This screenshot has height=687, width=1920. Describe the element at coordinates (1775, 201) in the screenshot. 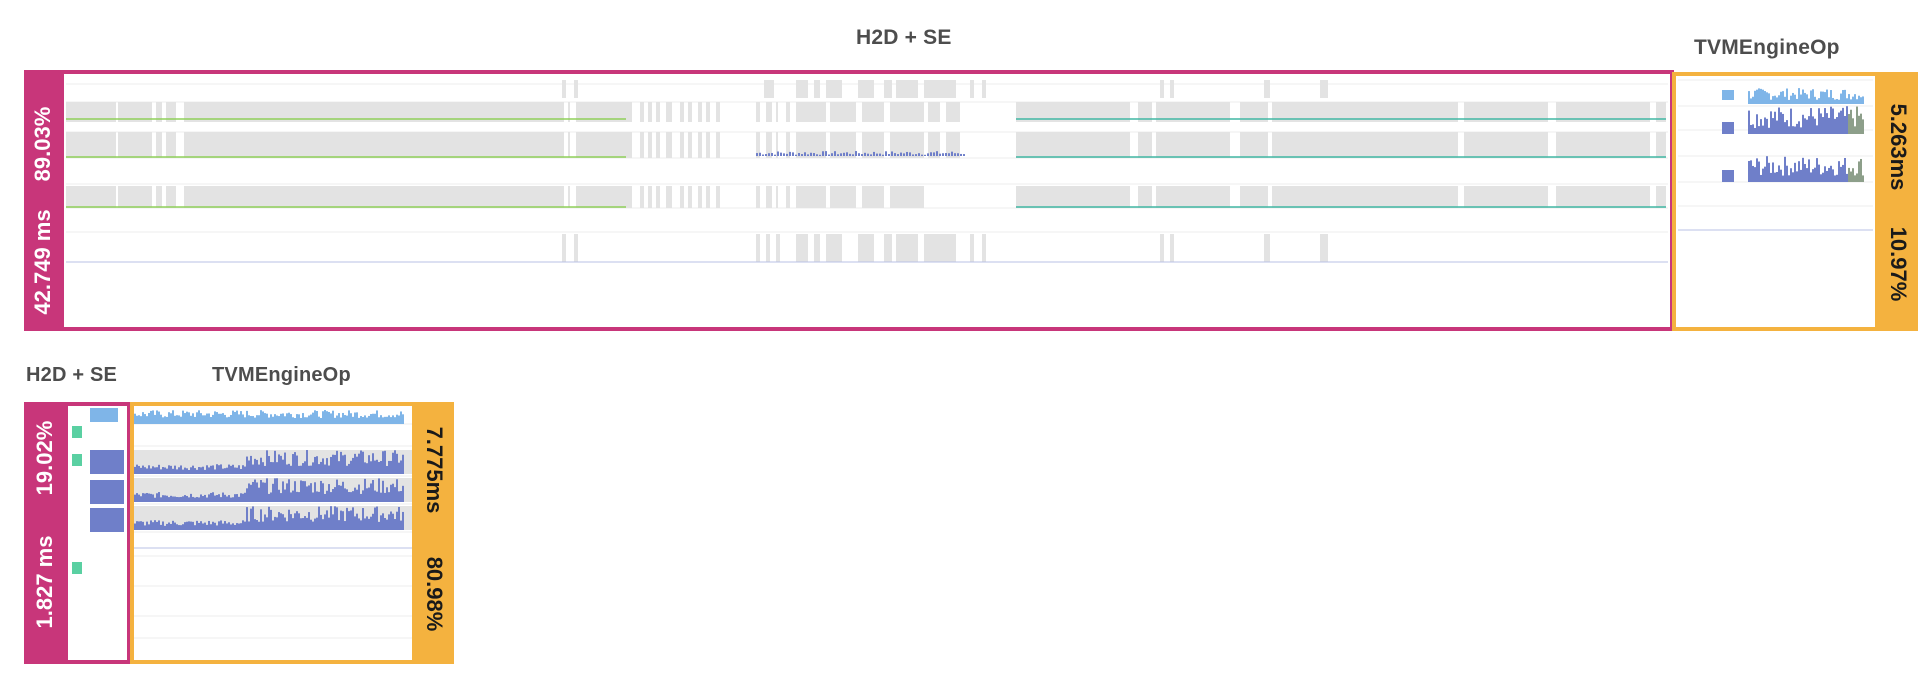

I see `top-tvm-region-frame` at that location.